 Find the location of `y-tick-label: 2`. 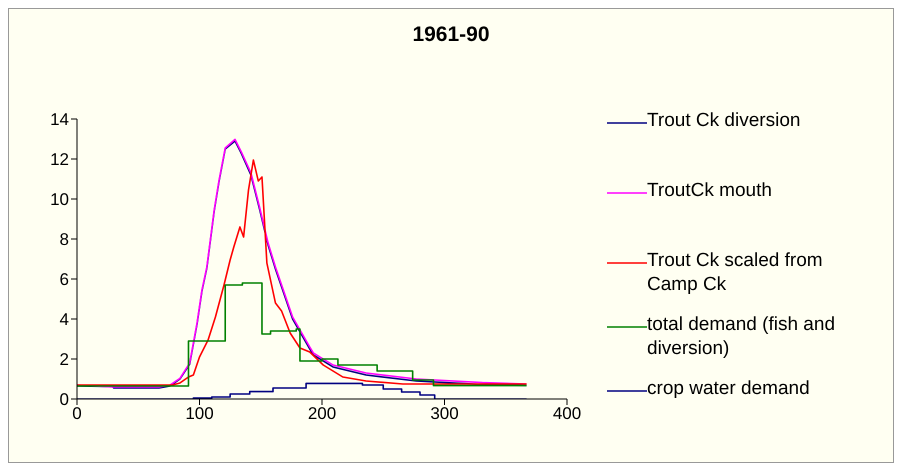

y-tick-label: 2 is located at coordinates (64, 360).